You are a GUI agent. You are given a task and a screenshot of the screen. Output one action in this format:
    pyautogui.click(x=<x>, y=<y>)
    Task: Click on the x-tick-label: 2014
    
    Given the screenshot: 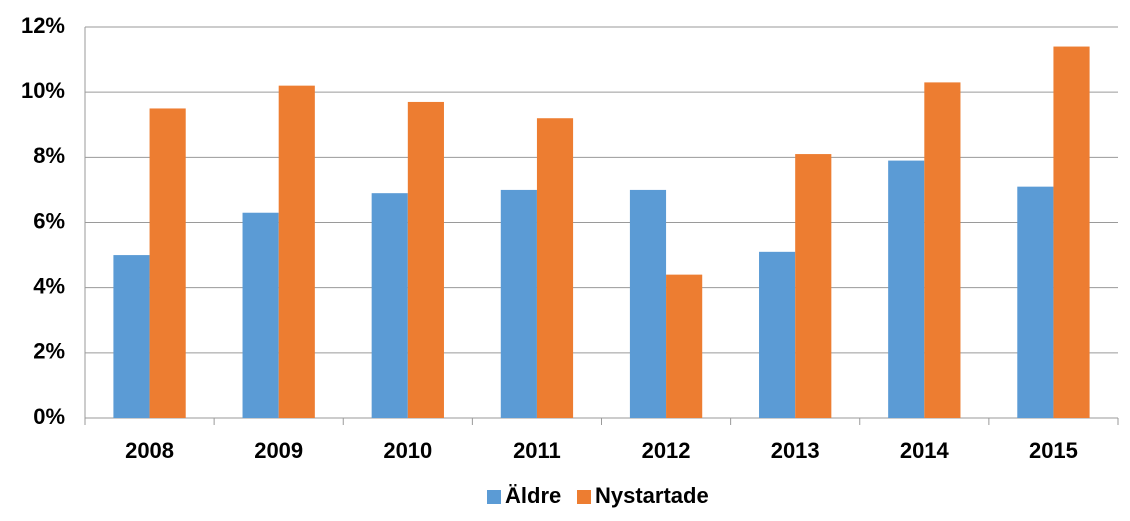 What is the action you would take?
    pyautogui.click(x=925, y=450)
    